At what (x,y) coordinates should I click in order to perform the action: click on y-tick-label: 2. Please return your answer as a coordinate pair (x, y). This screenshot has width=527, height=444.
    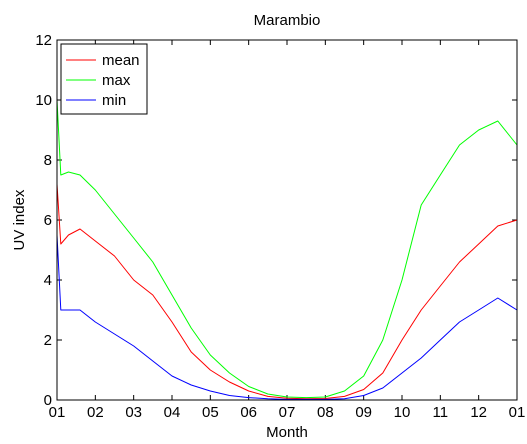
    Looking at the image, I should click on (48, 340).